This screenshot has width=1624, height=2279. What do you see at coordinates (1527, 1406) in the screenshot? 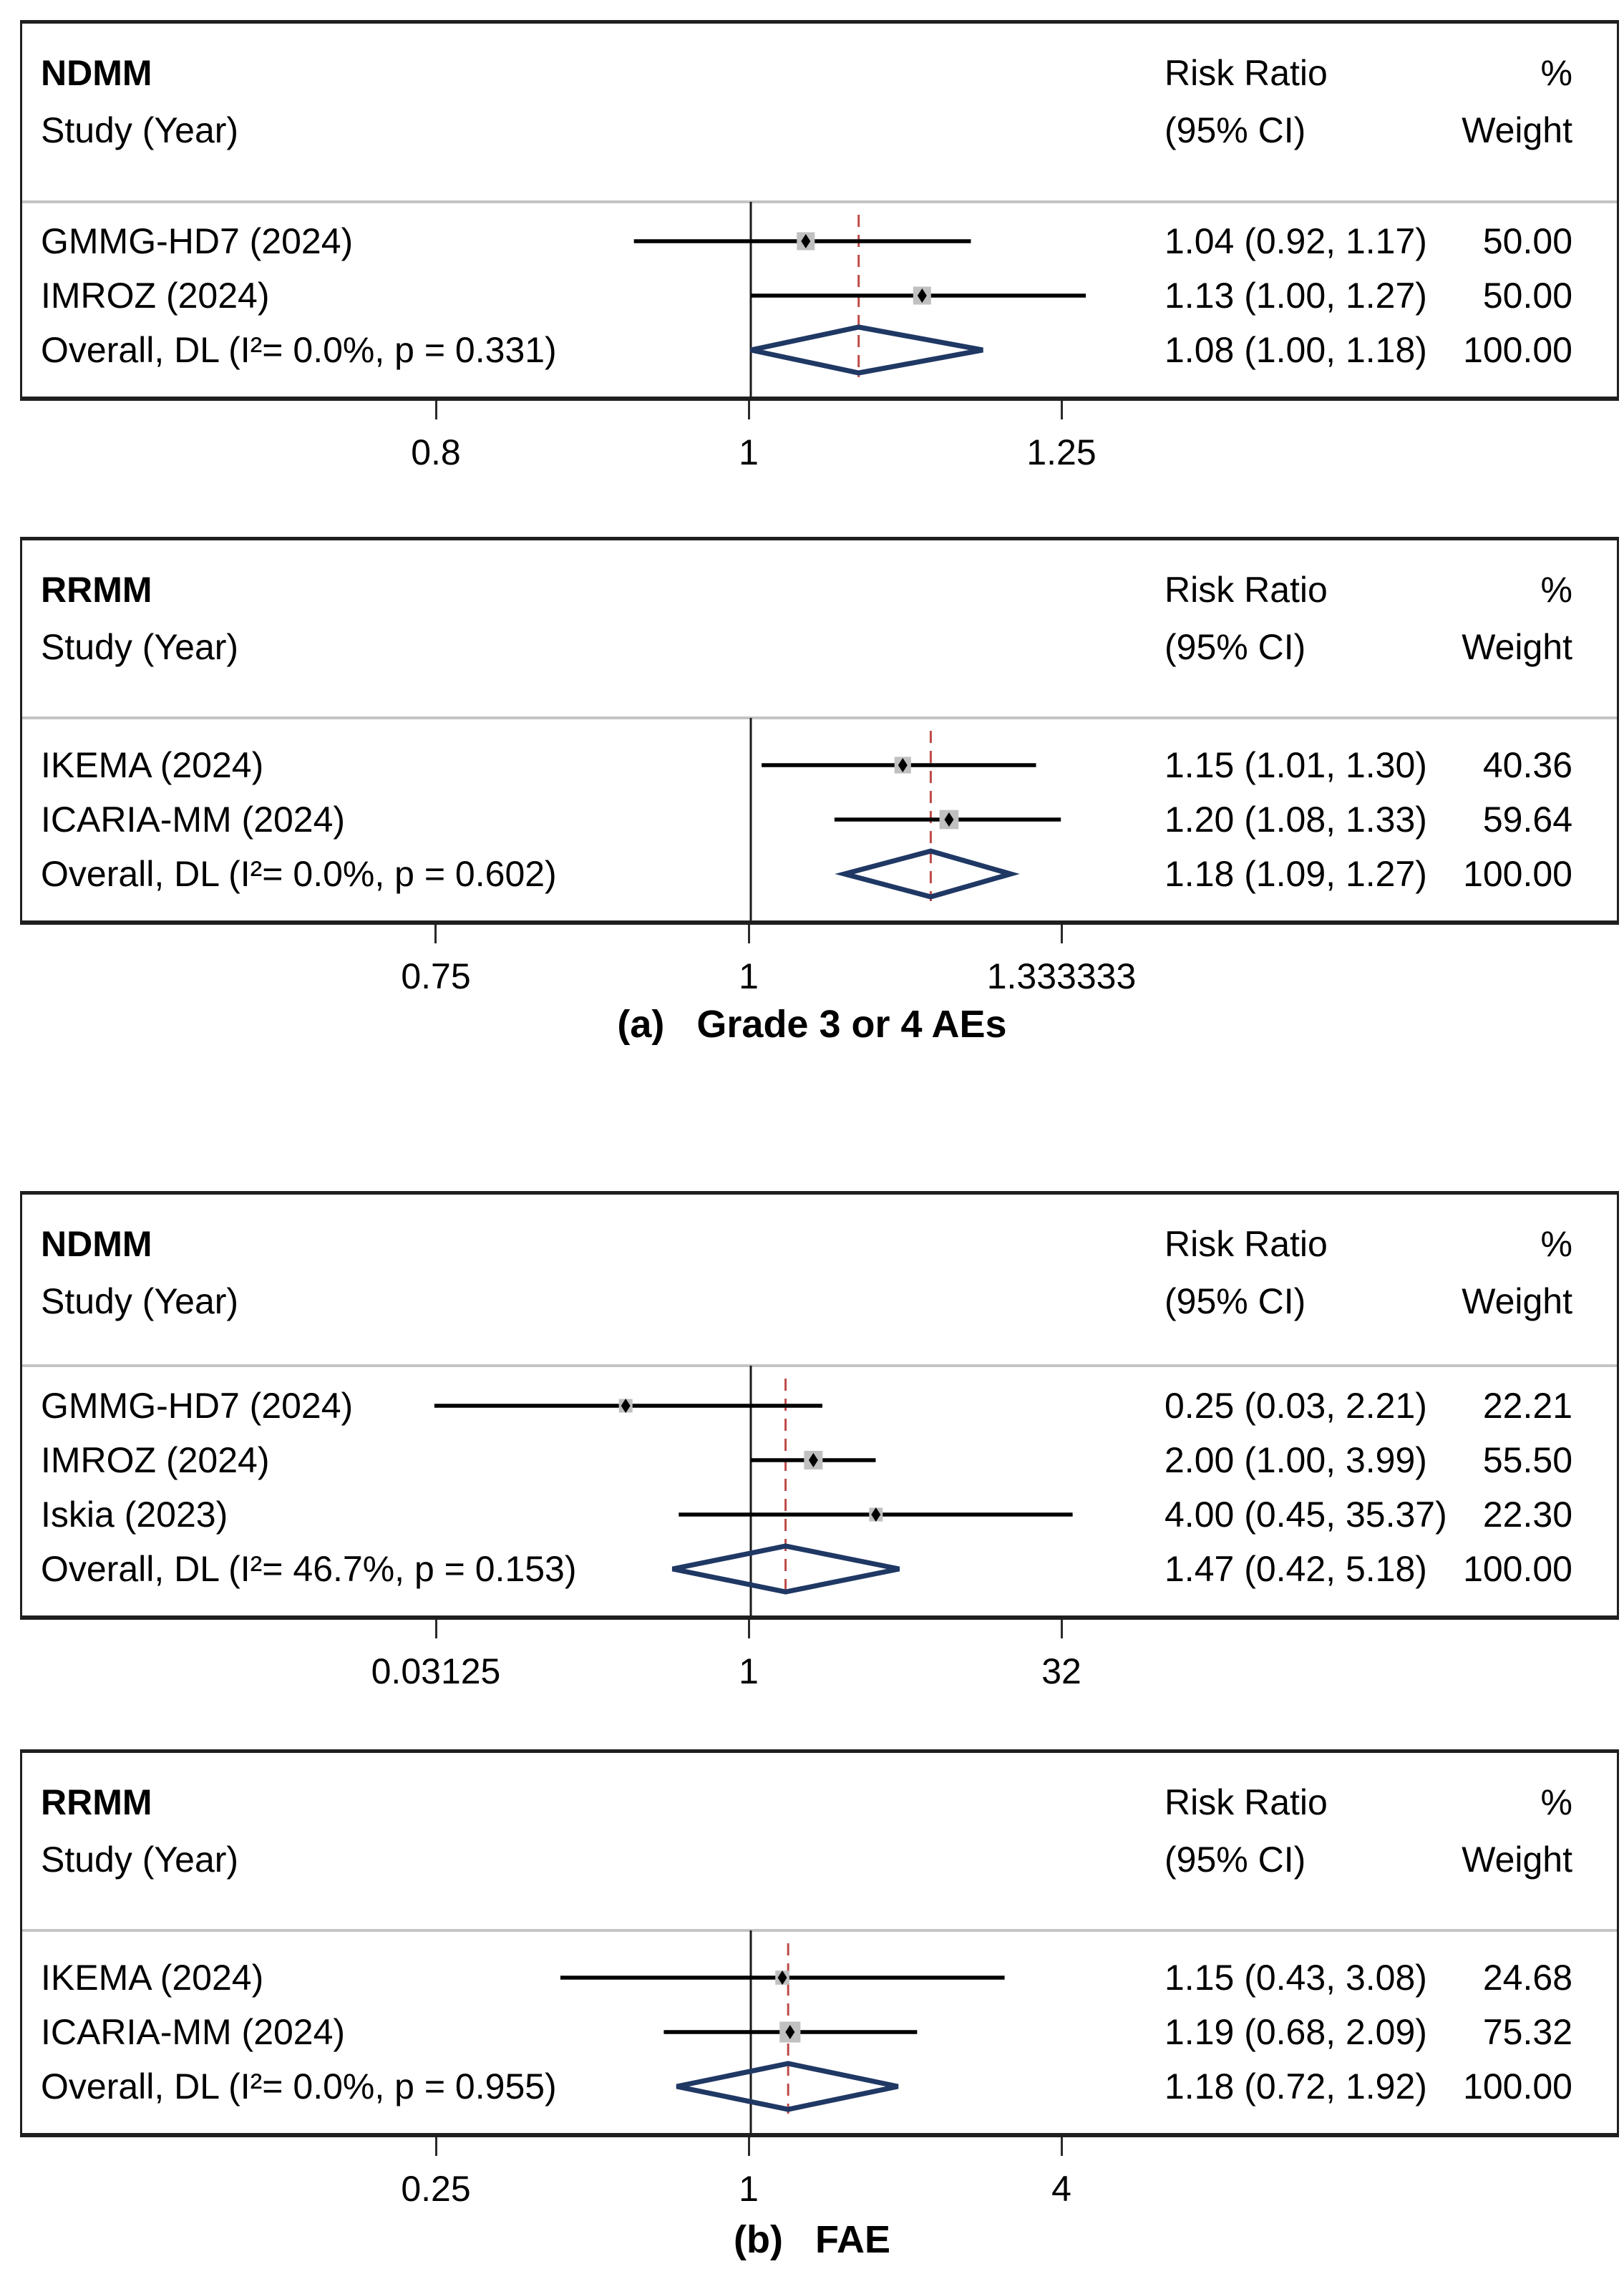
I see `weight-value: 22.21` at bounding box center [1527, 1406].